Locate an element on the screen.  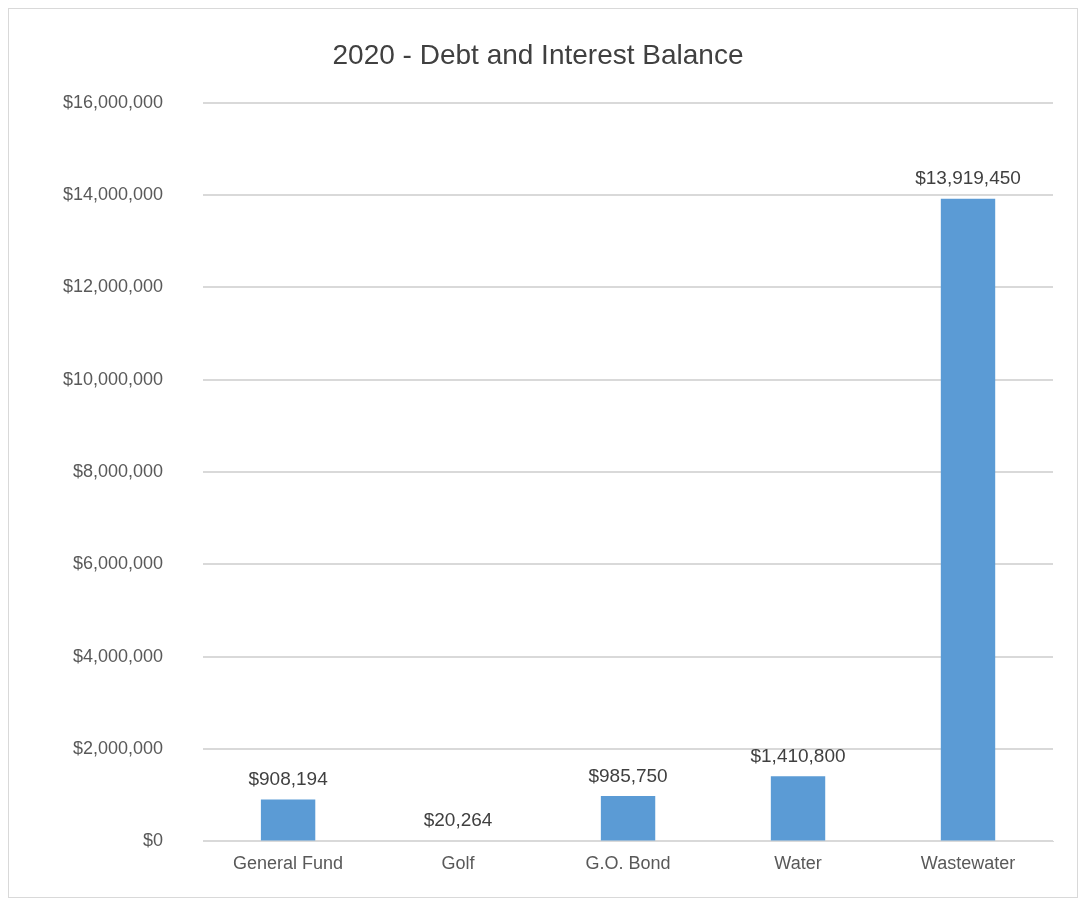
chart-title: 2020 - Debt and Interest Balance is located at coordinates (538, 54).